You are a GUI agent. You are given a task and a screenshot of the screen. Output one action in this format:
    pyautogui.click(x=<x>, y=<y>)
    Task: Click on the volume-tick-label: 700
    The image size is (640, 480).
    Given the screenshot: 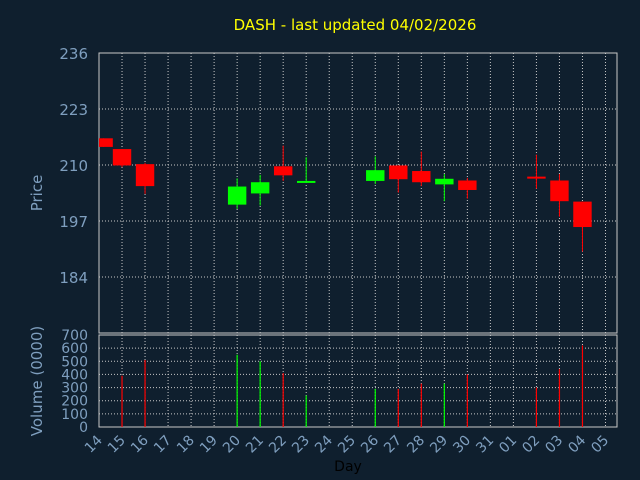 What is the action you would take?
    pyautogui.click(x=74, y=336)
    